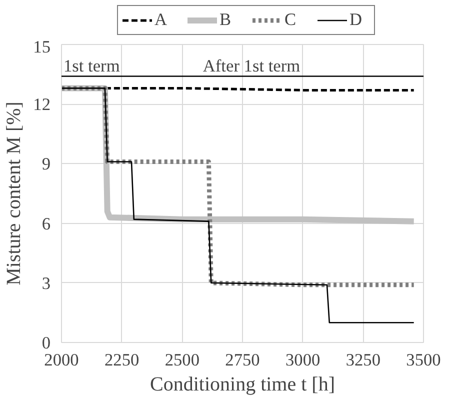 The height and width of the screenshot is (418, 465). What do you see at coordinates (363, 360) in the screenshot?
I see `x-tick-label: 3250` at bounding box center [363, 360].